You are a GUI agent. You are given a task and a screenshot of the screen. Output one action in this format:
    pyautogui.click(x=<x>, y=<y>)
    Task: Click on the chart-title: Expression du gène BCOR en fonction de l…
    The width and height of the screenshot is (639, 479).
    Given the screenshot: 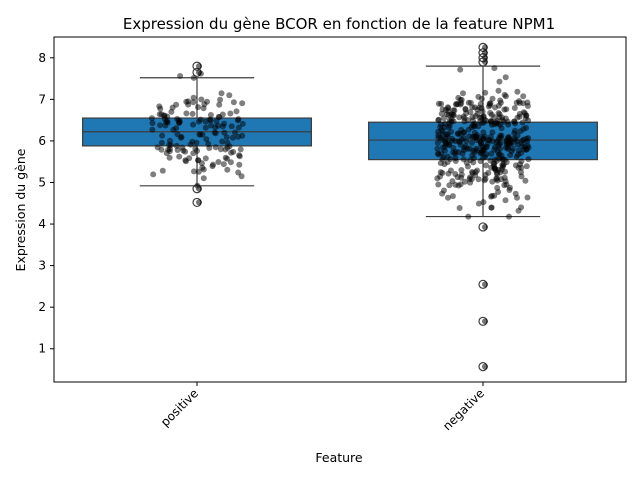 What is the action you would take?
    pyautogui.click(x=339, y=24)
    